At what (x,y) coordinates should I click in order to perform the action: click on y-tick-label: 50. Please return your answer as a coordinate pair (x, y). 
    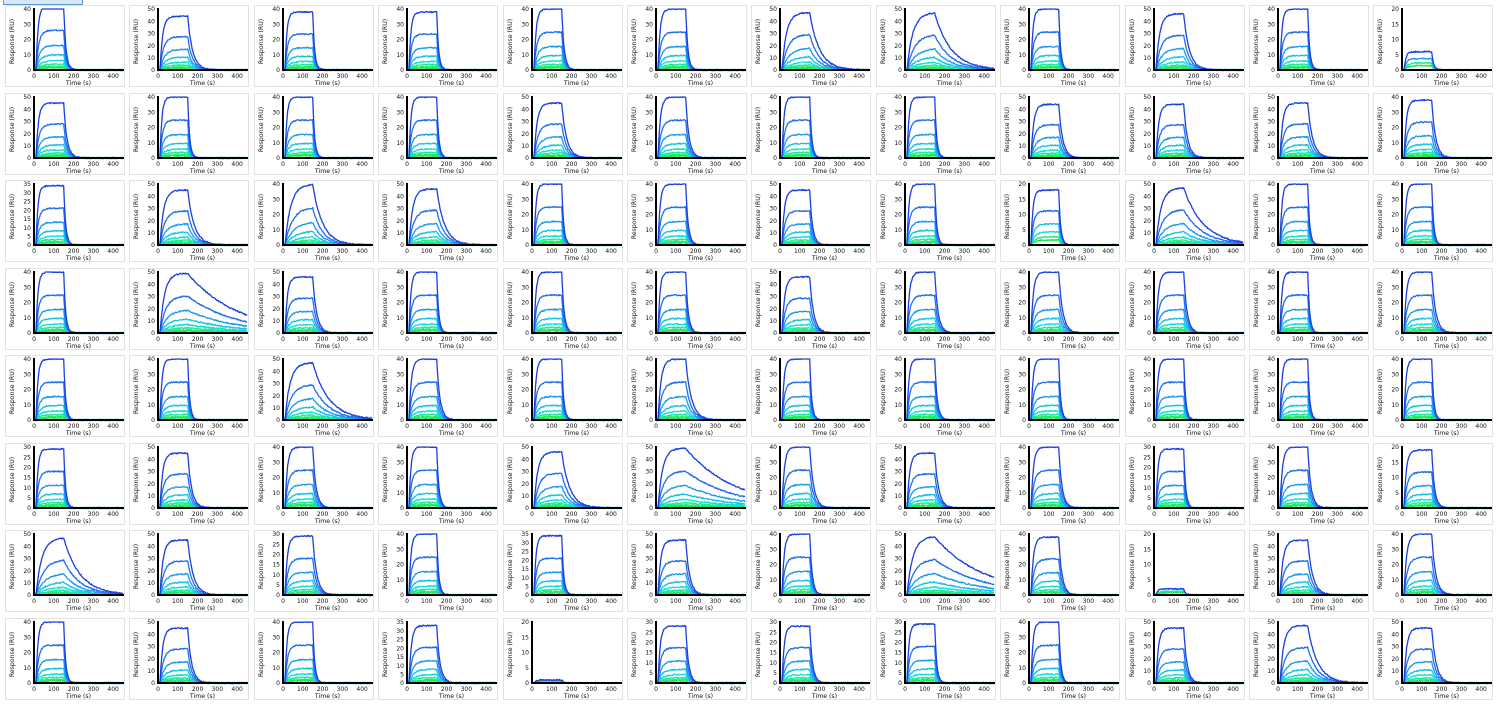
    Looking at the image, I should click on (1147, 622).